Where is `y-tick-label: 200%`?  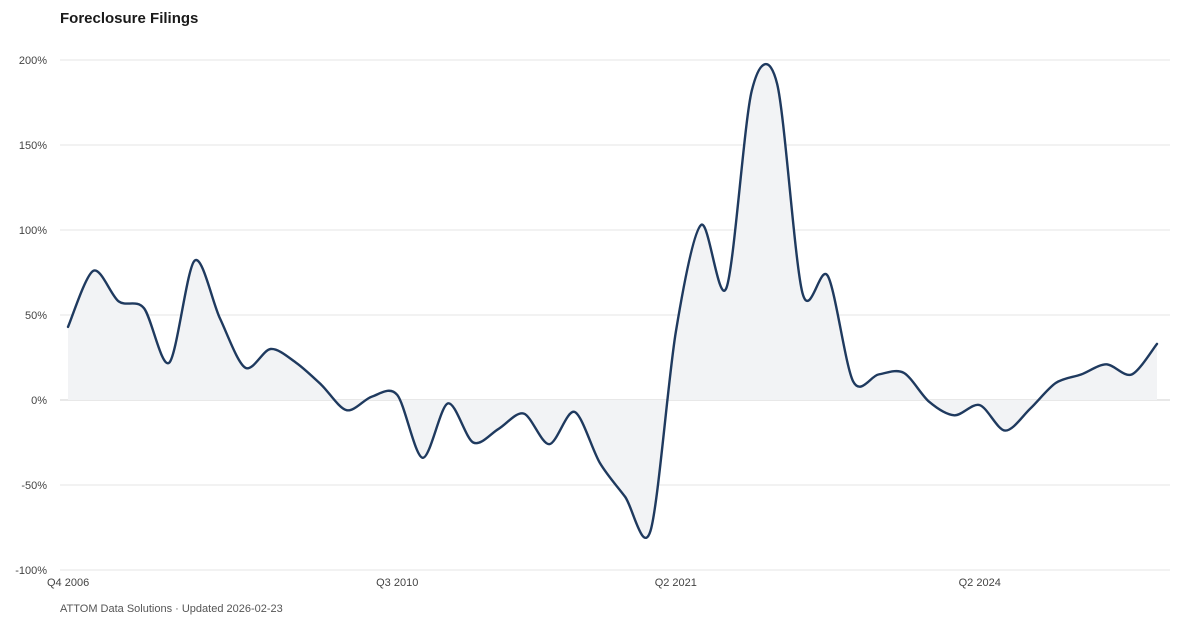
y-tick-label: 200% is located at coordinates (33, 61).